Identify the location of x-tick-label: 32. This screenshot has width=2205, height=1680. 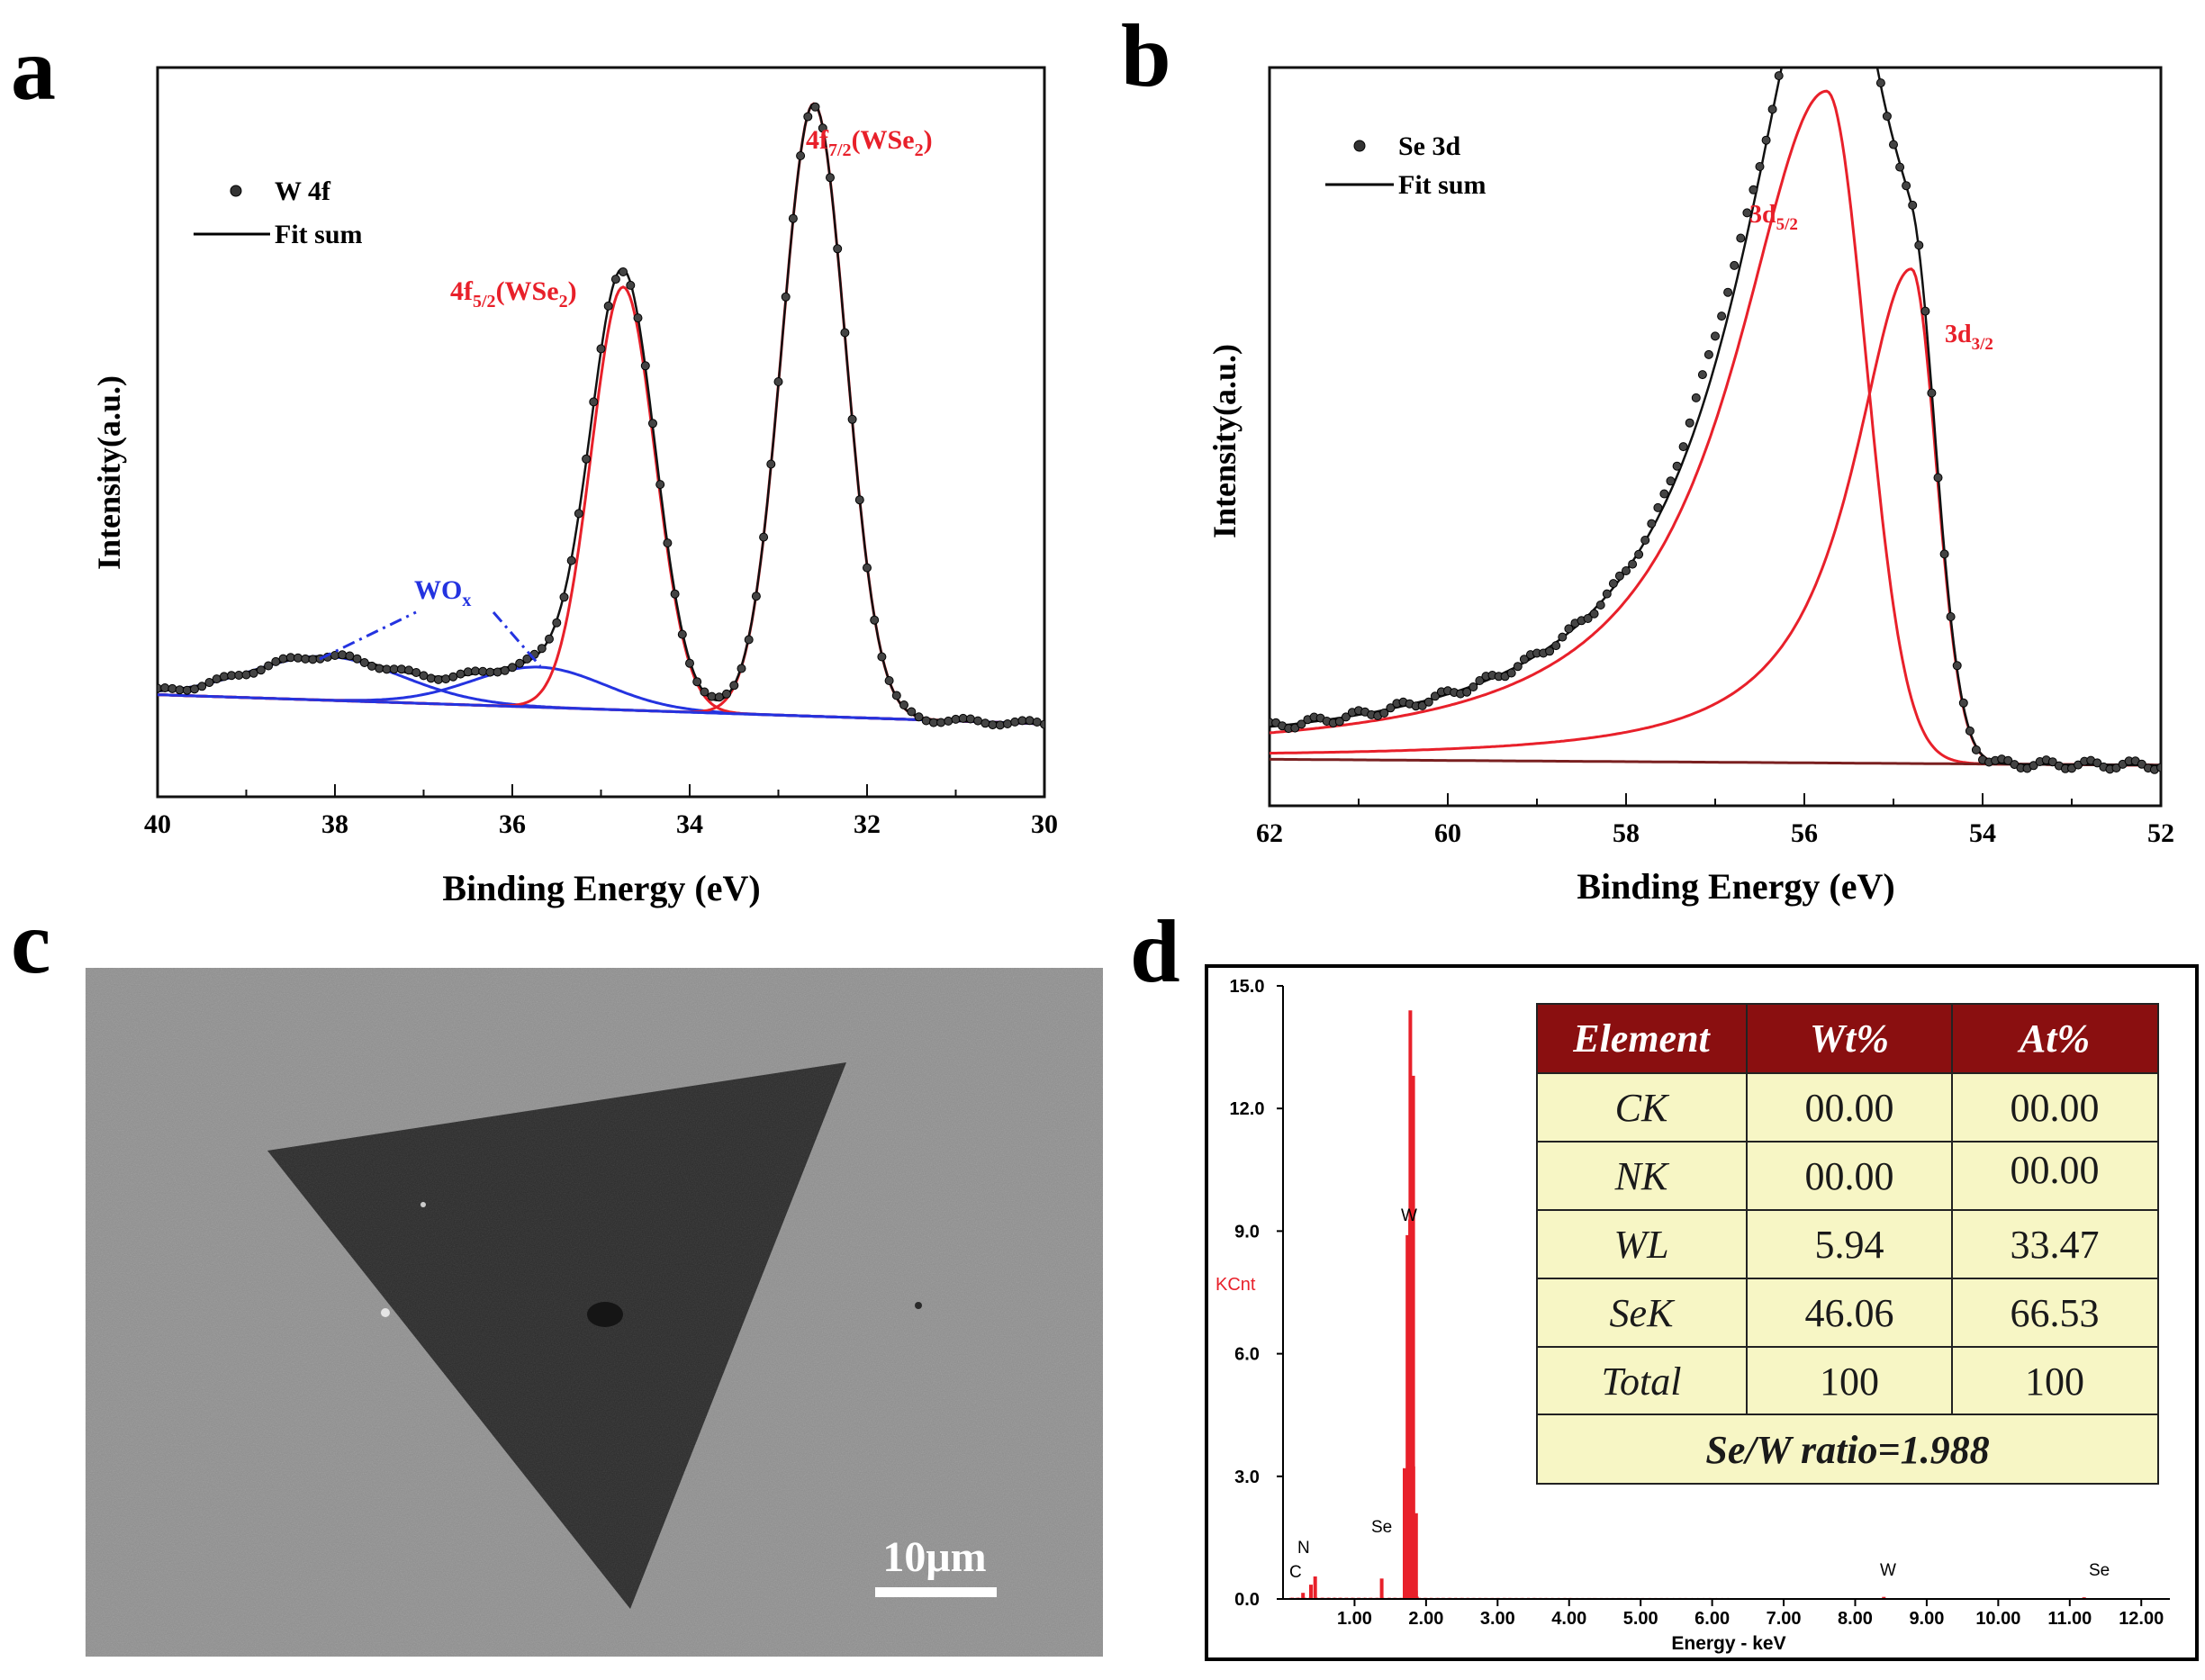
(867, 824).